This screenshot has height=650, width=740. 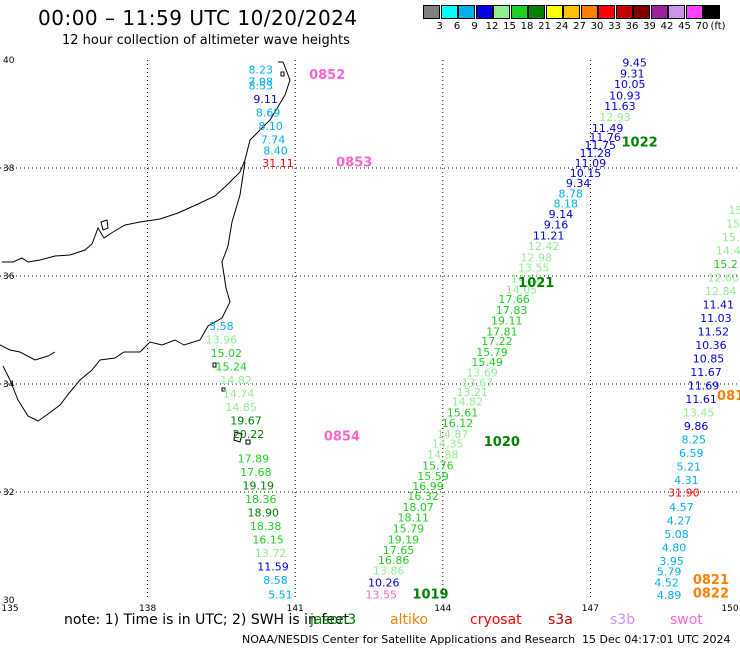 What do you see at coordinates (278, 163) in the screenshot?
I see `wave-height-value: 31.11` at bounding box center [278, 163].